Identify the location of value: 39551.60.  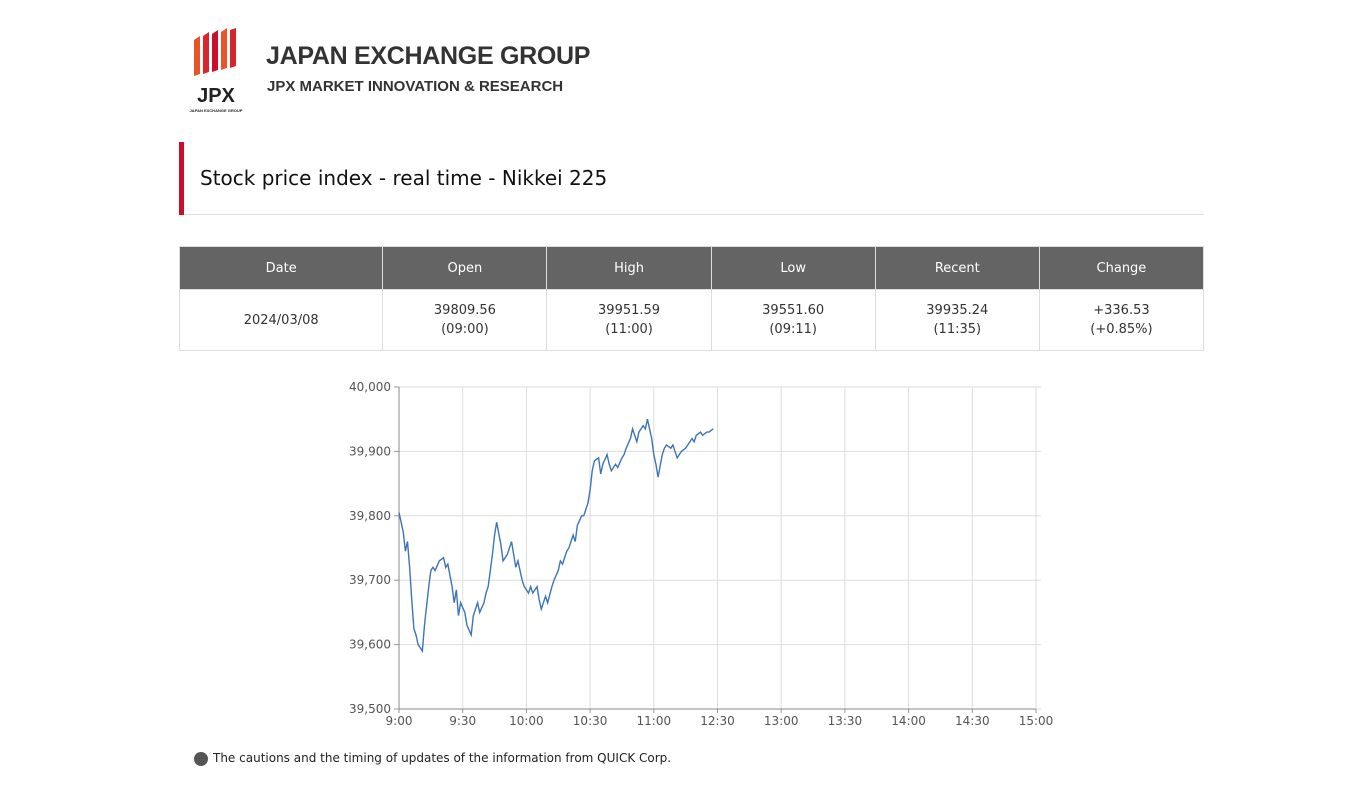
(793, 310).